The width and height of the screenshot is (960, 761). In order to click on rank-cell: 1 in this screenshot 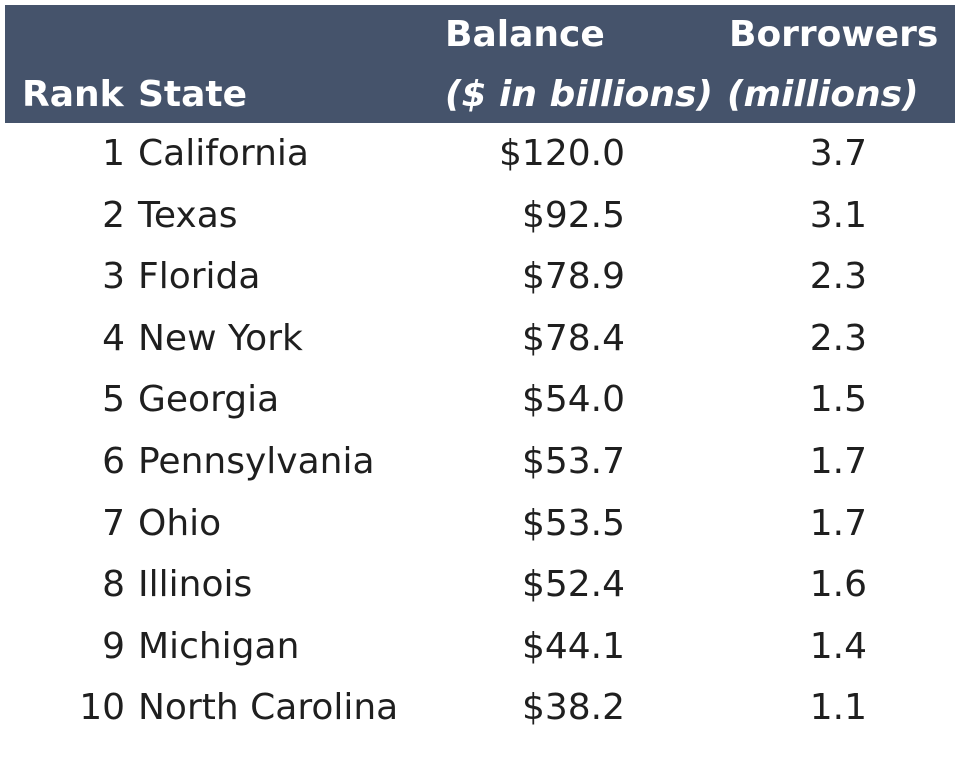, I will do `click(113, 153)`.